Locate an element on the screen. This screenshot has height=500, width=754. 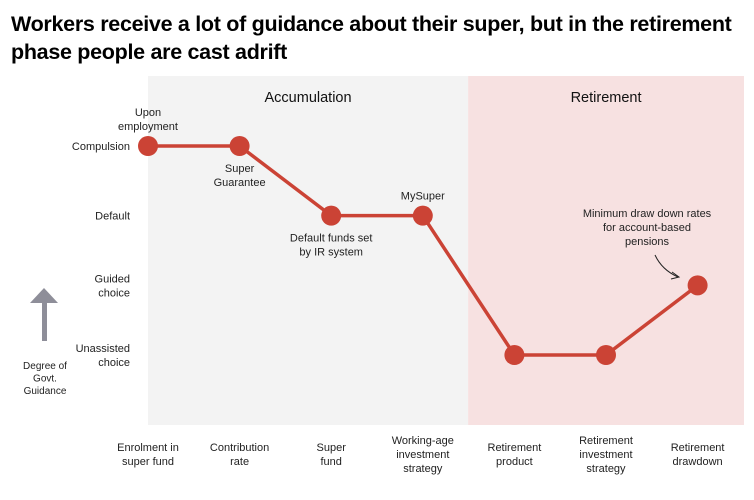
annotation-line: Minimum draw down rates is located at coordinates (647, 214).